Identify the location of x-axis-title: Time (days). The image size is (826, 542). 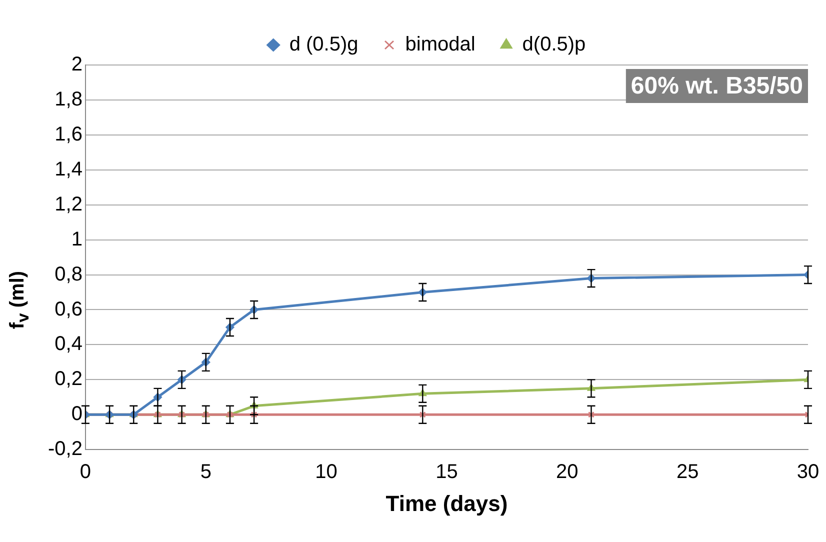
(447, 503).